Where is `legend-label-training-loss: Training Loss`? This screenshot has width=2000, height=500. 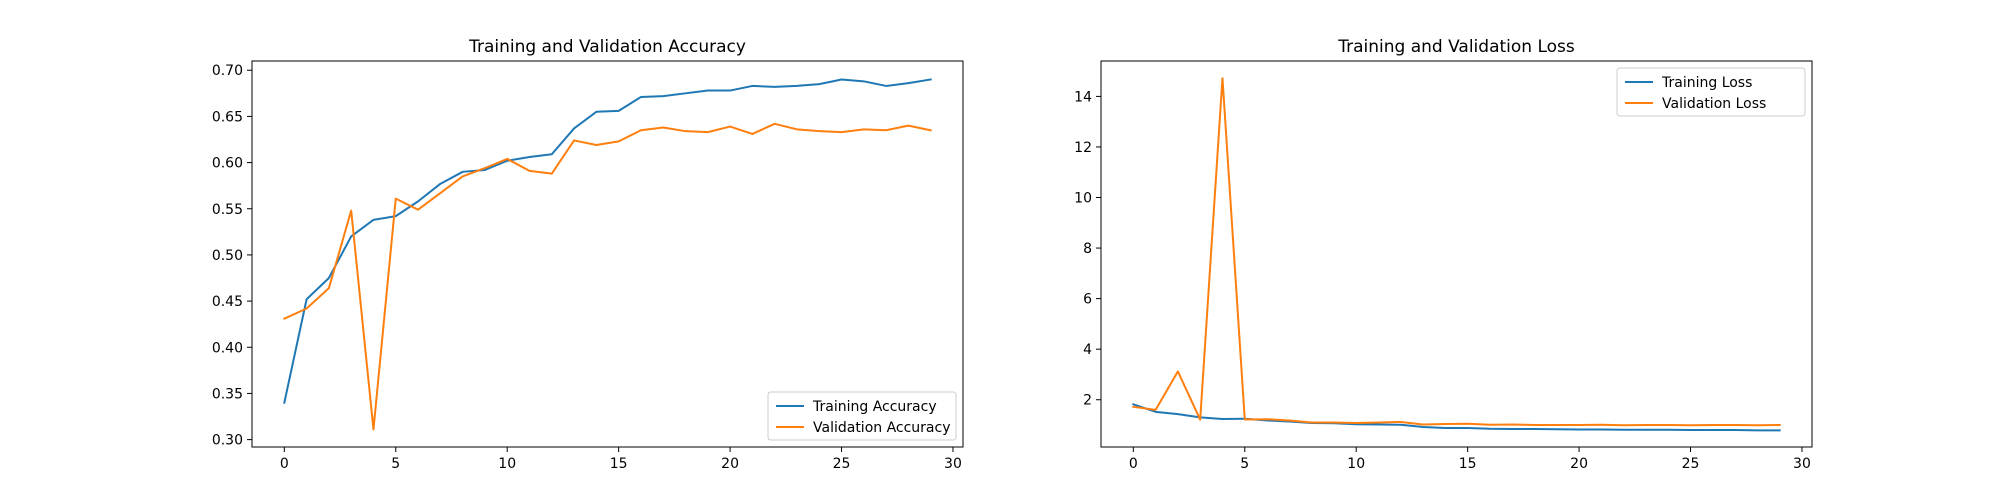 legend-label-training-loss: Training Loss is located at coordinates (1706, 83).